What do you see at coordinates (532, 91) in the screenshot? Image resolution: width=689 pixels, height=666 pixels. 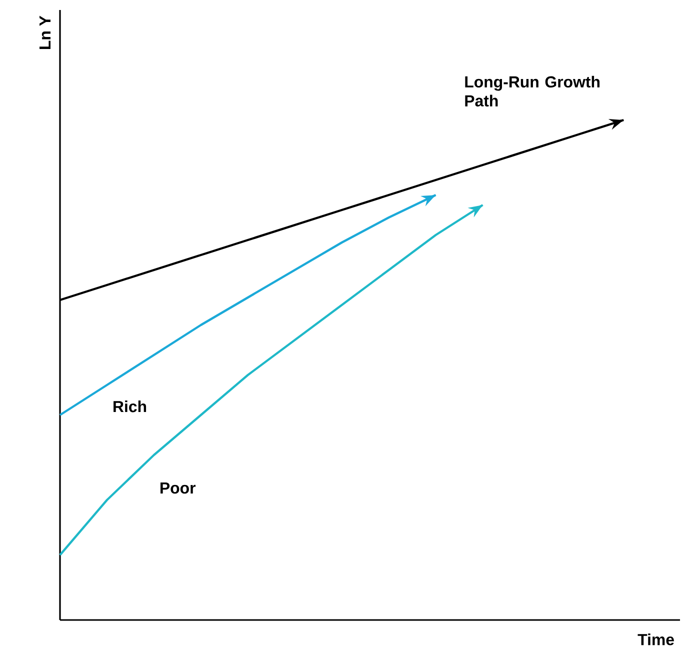 I see `series-label: Long-Run Growth Path` at bounding box center [532, 91].